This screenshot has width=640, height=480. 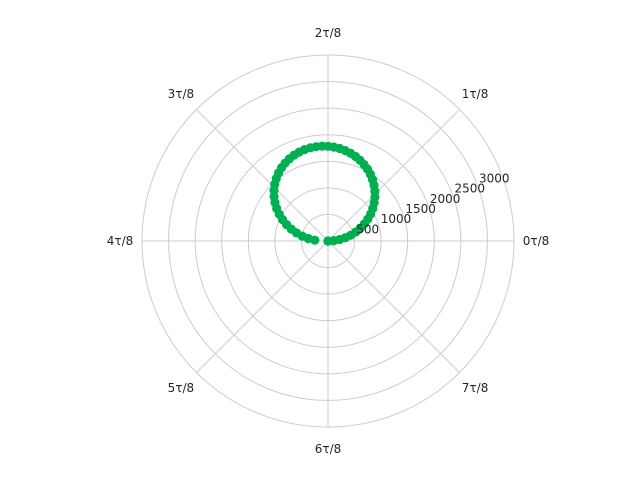 What do you see at coordinates (328, 33) in the screenshot?
I see `angular-tick-label: 2τ/8` at bounding box center [328, 33].